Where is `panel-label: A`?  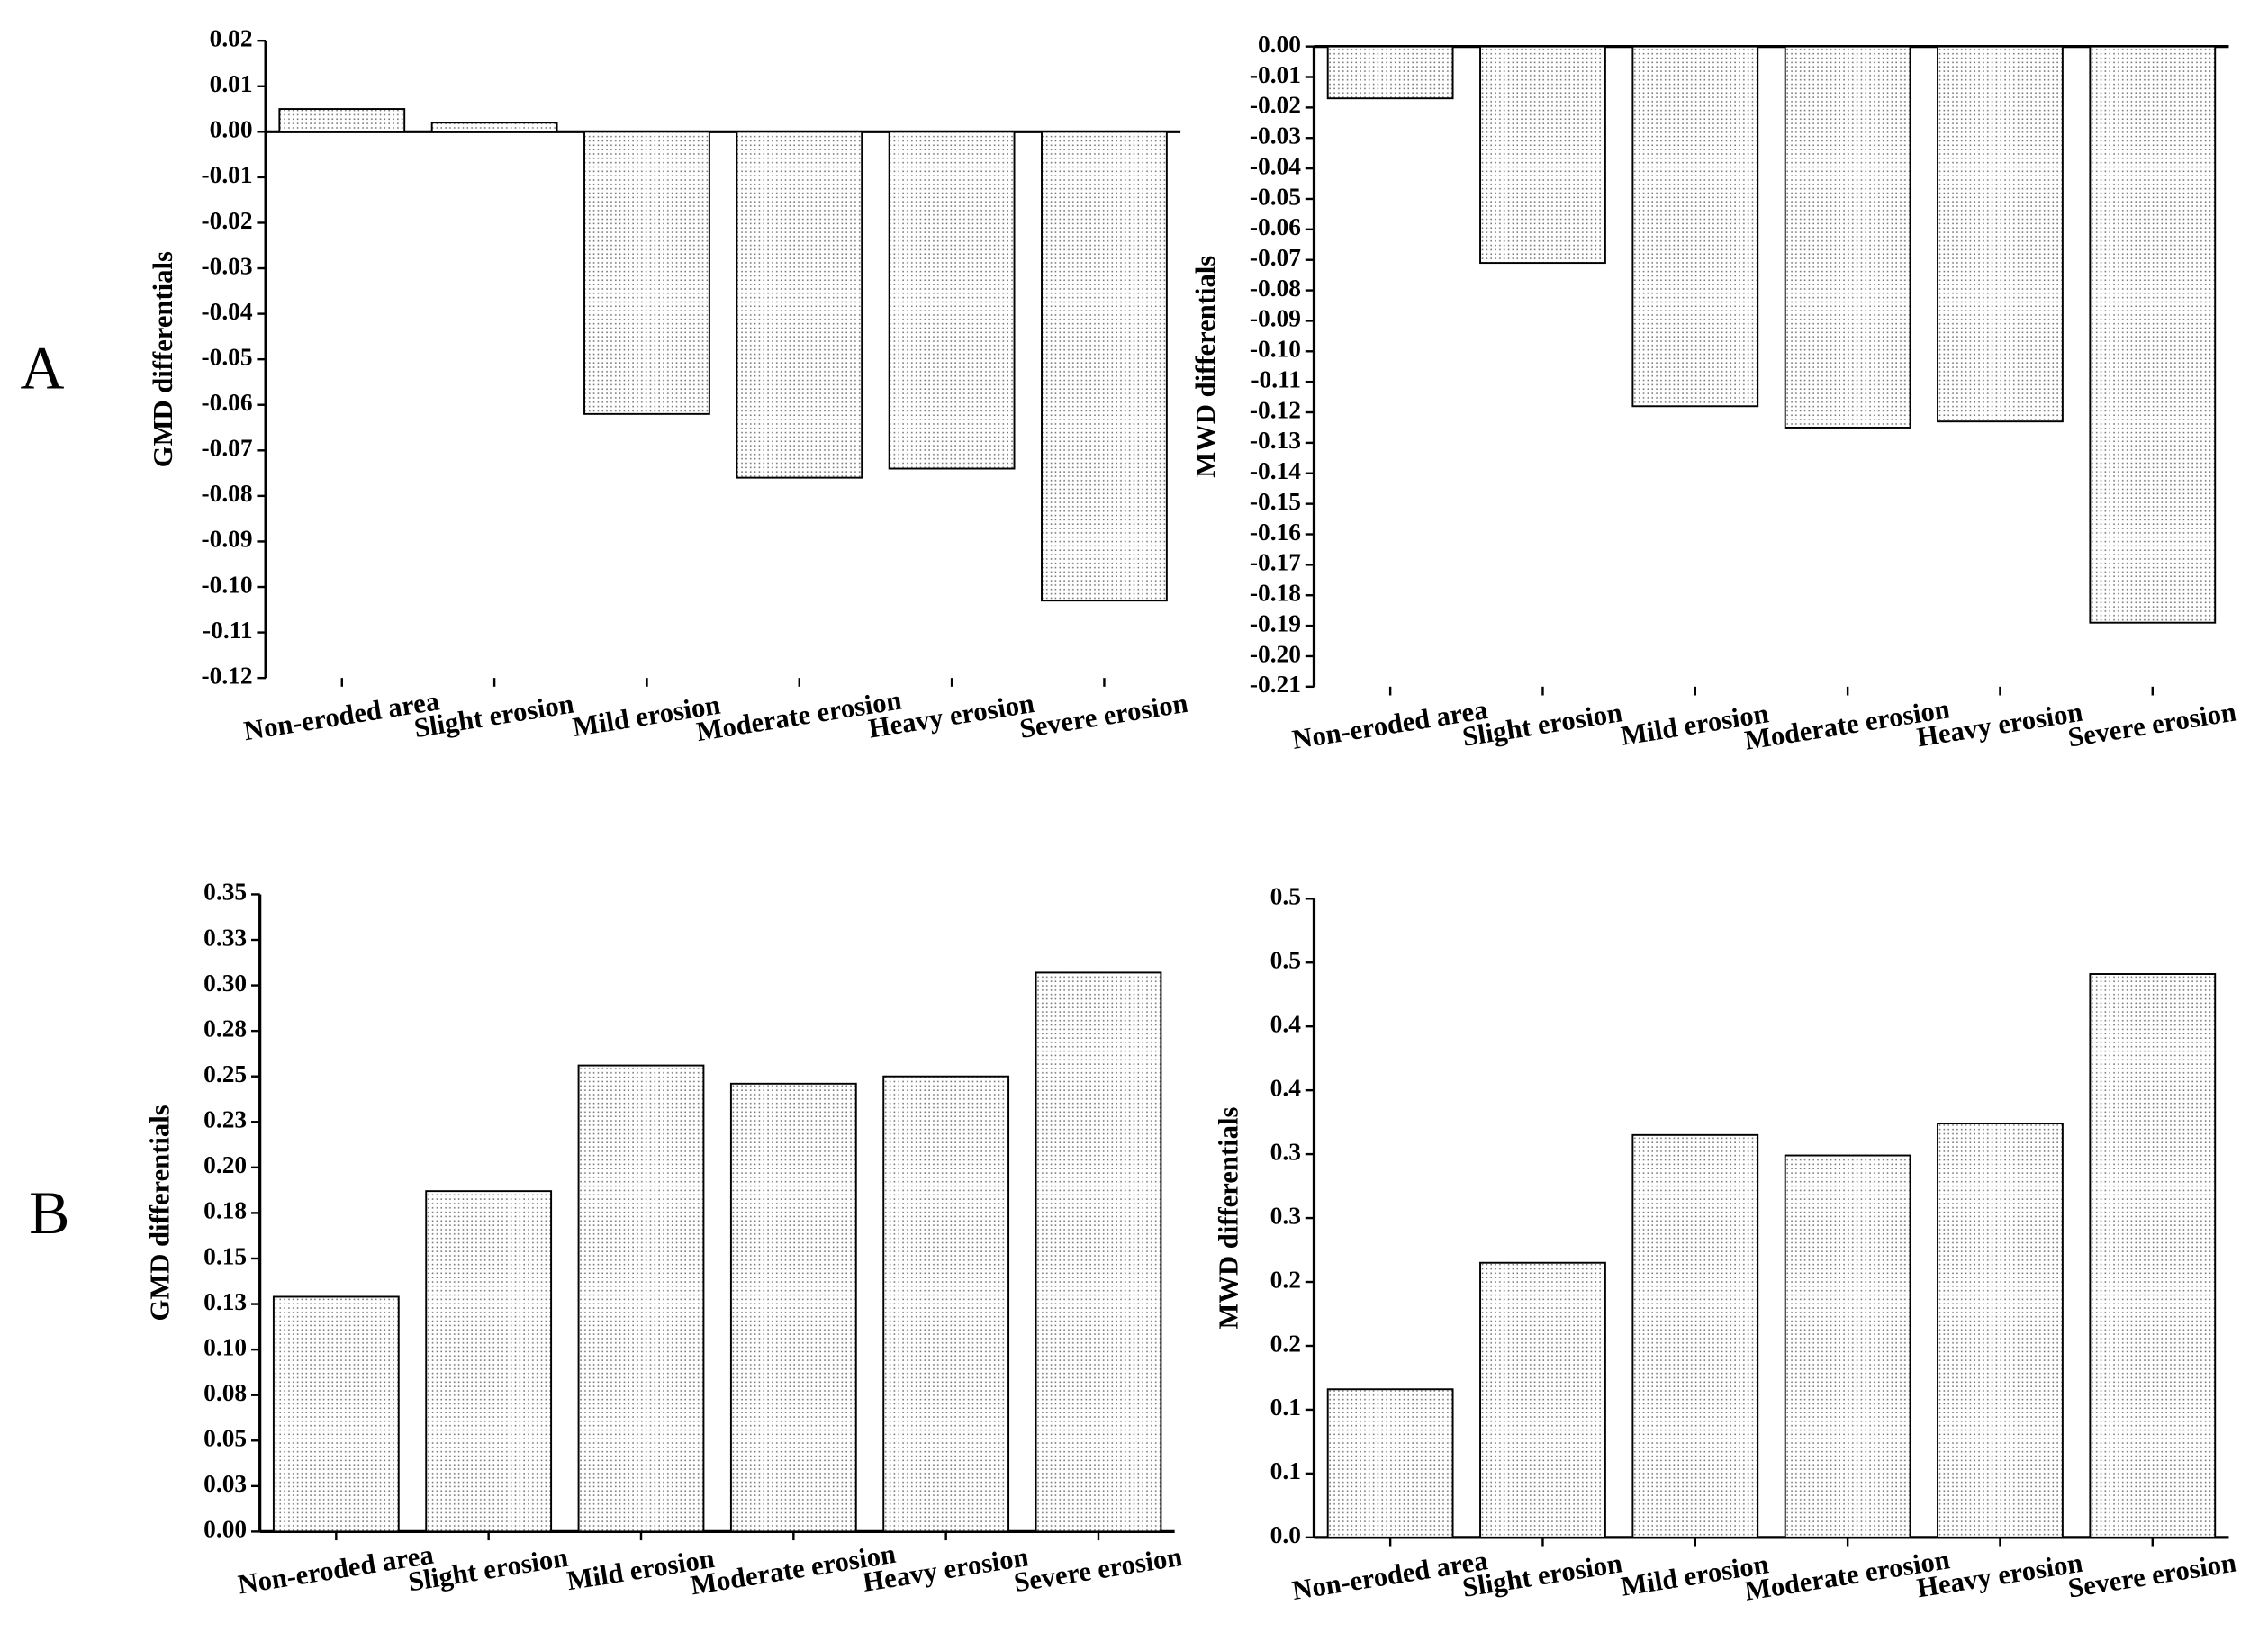
panel-label: A is located at coordinates (43, 369).